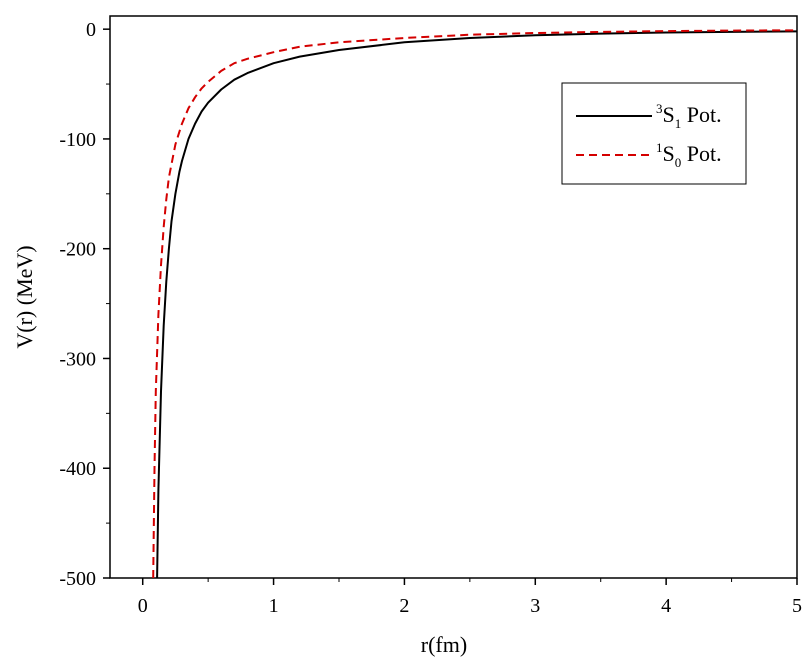 Image resolution: width=809 pixels, height=662 pixels. I want to click on y-tick-label: -100, so click(77, 140).